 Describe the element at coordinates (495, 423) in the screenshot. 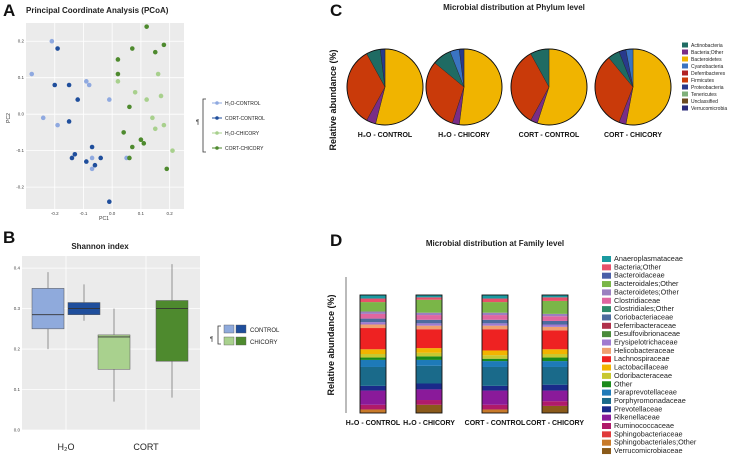

I see `family-category-label: CORT - CONTROL` at that location.